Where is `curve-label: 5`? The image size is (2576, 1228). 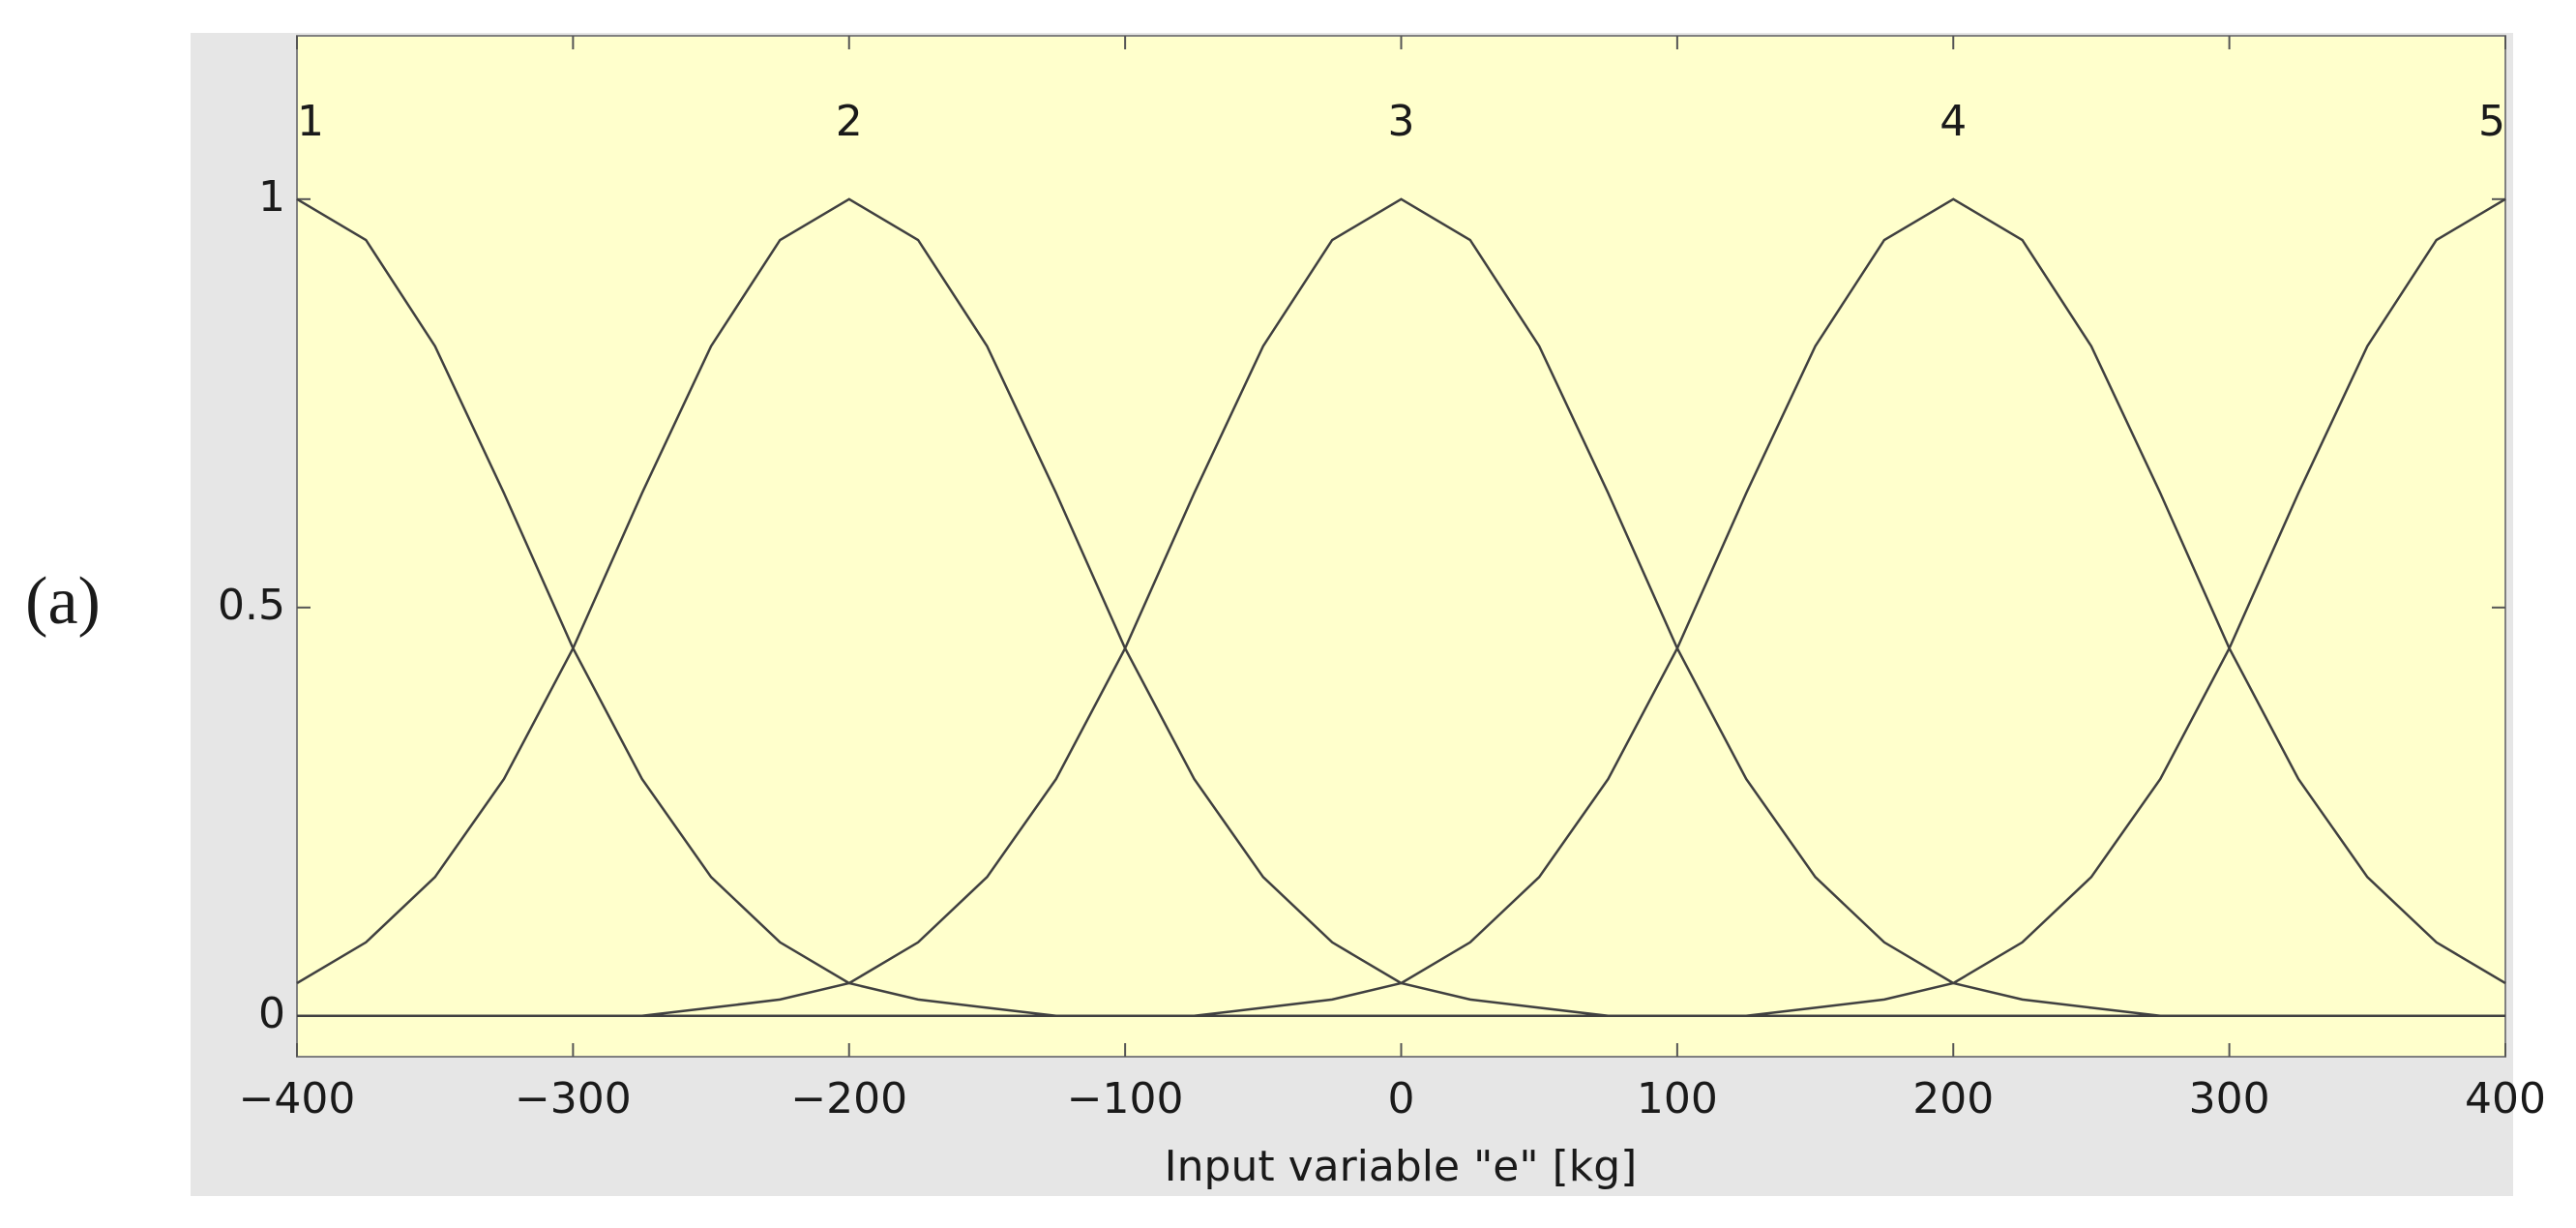
curve-label: 5 is located at coordinates (2491, 121).